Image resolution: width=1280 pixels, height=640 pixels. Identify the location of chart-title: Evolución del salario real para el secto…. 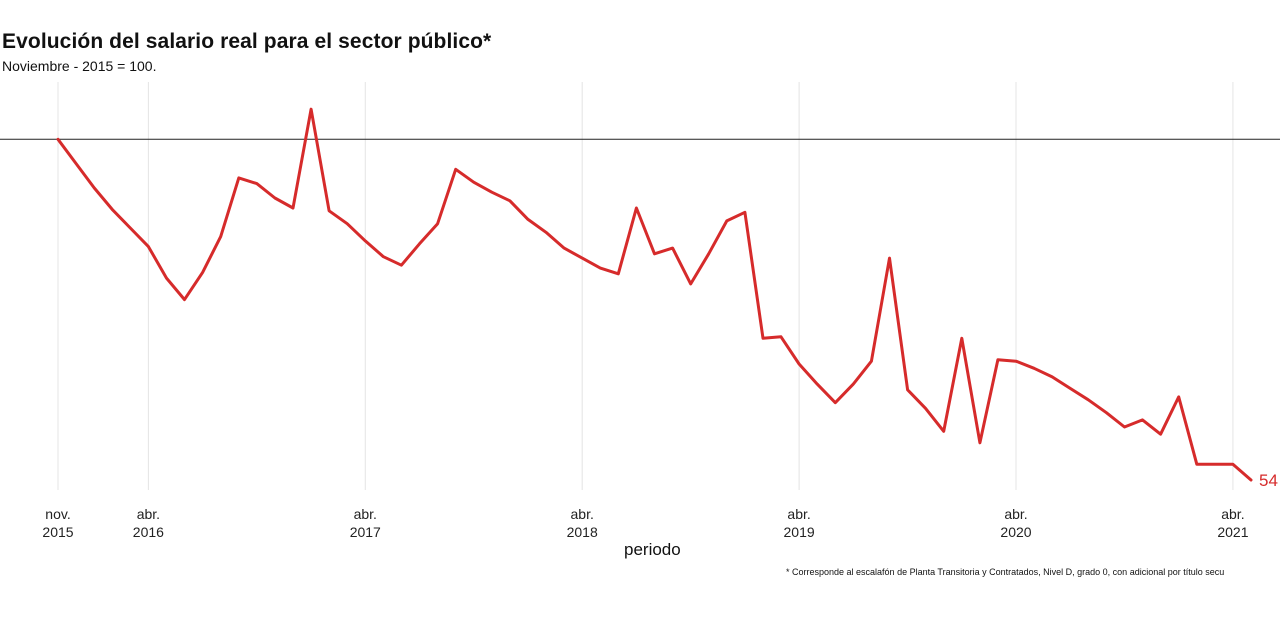
(247, 41).